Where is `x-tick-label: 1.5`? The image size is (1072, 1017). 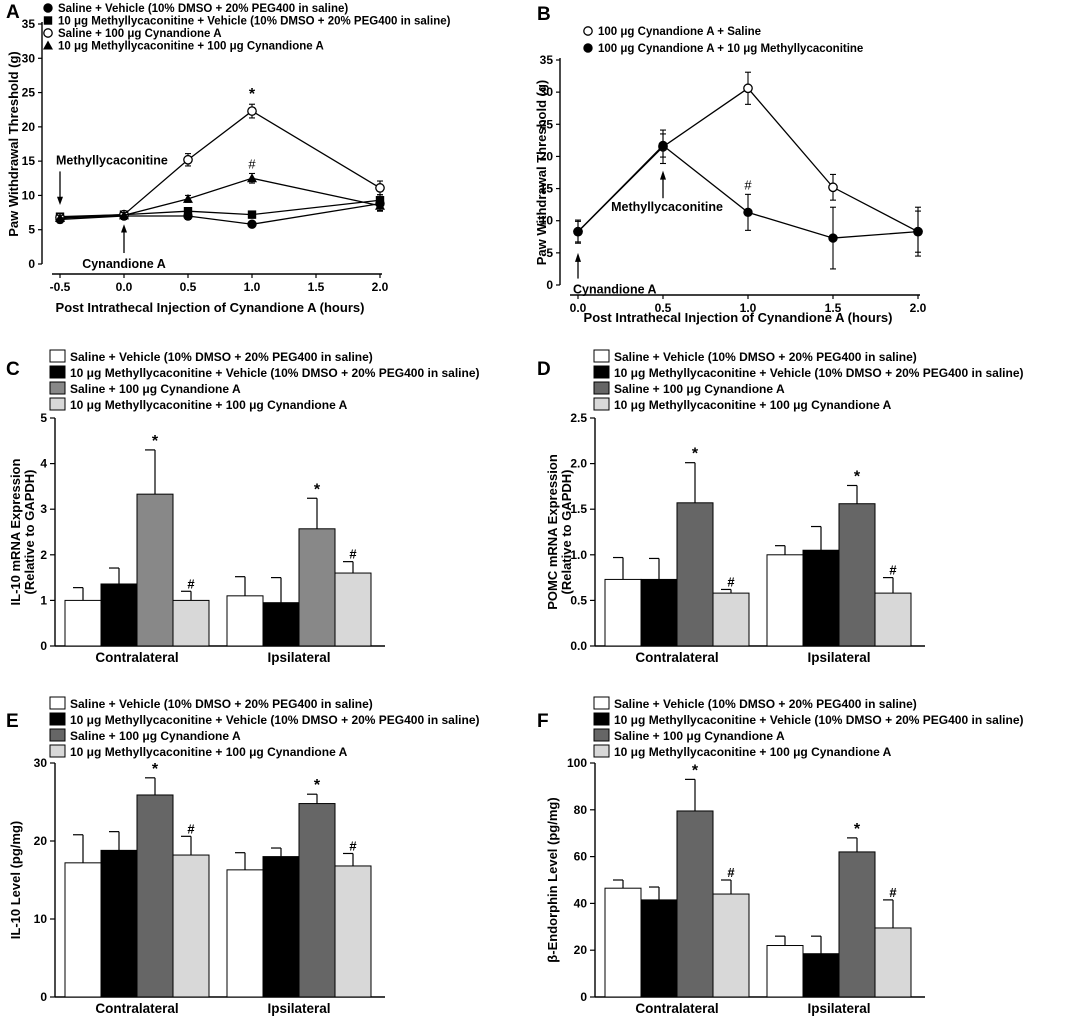
x-tick-label: 1.5 is located at coordinates (316, 287).